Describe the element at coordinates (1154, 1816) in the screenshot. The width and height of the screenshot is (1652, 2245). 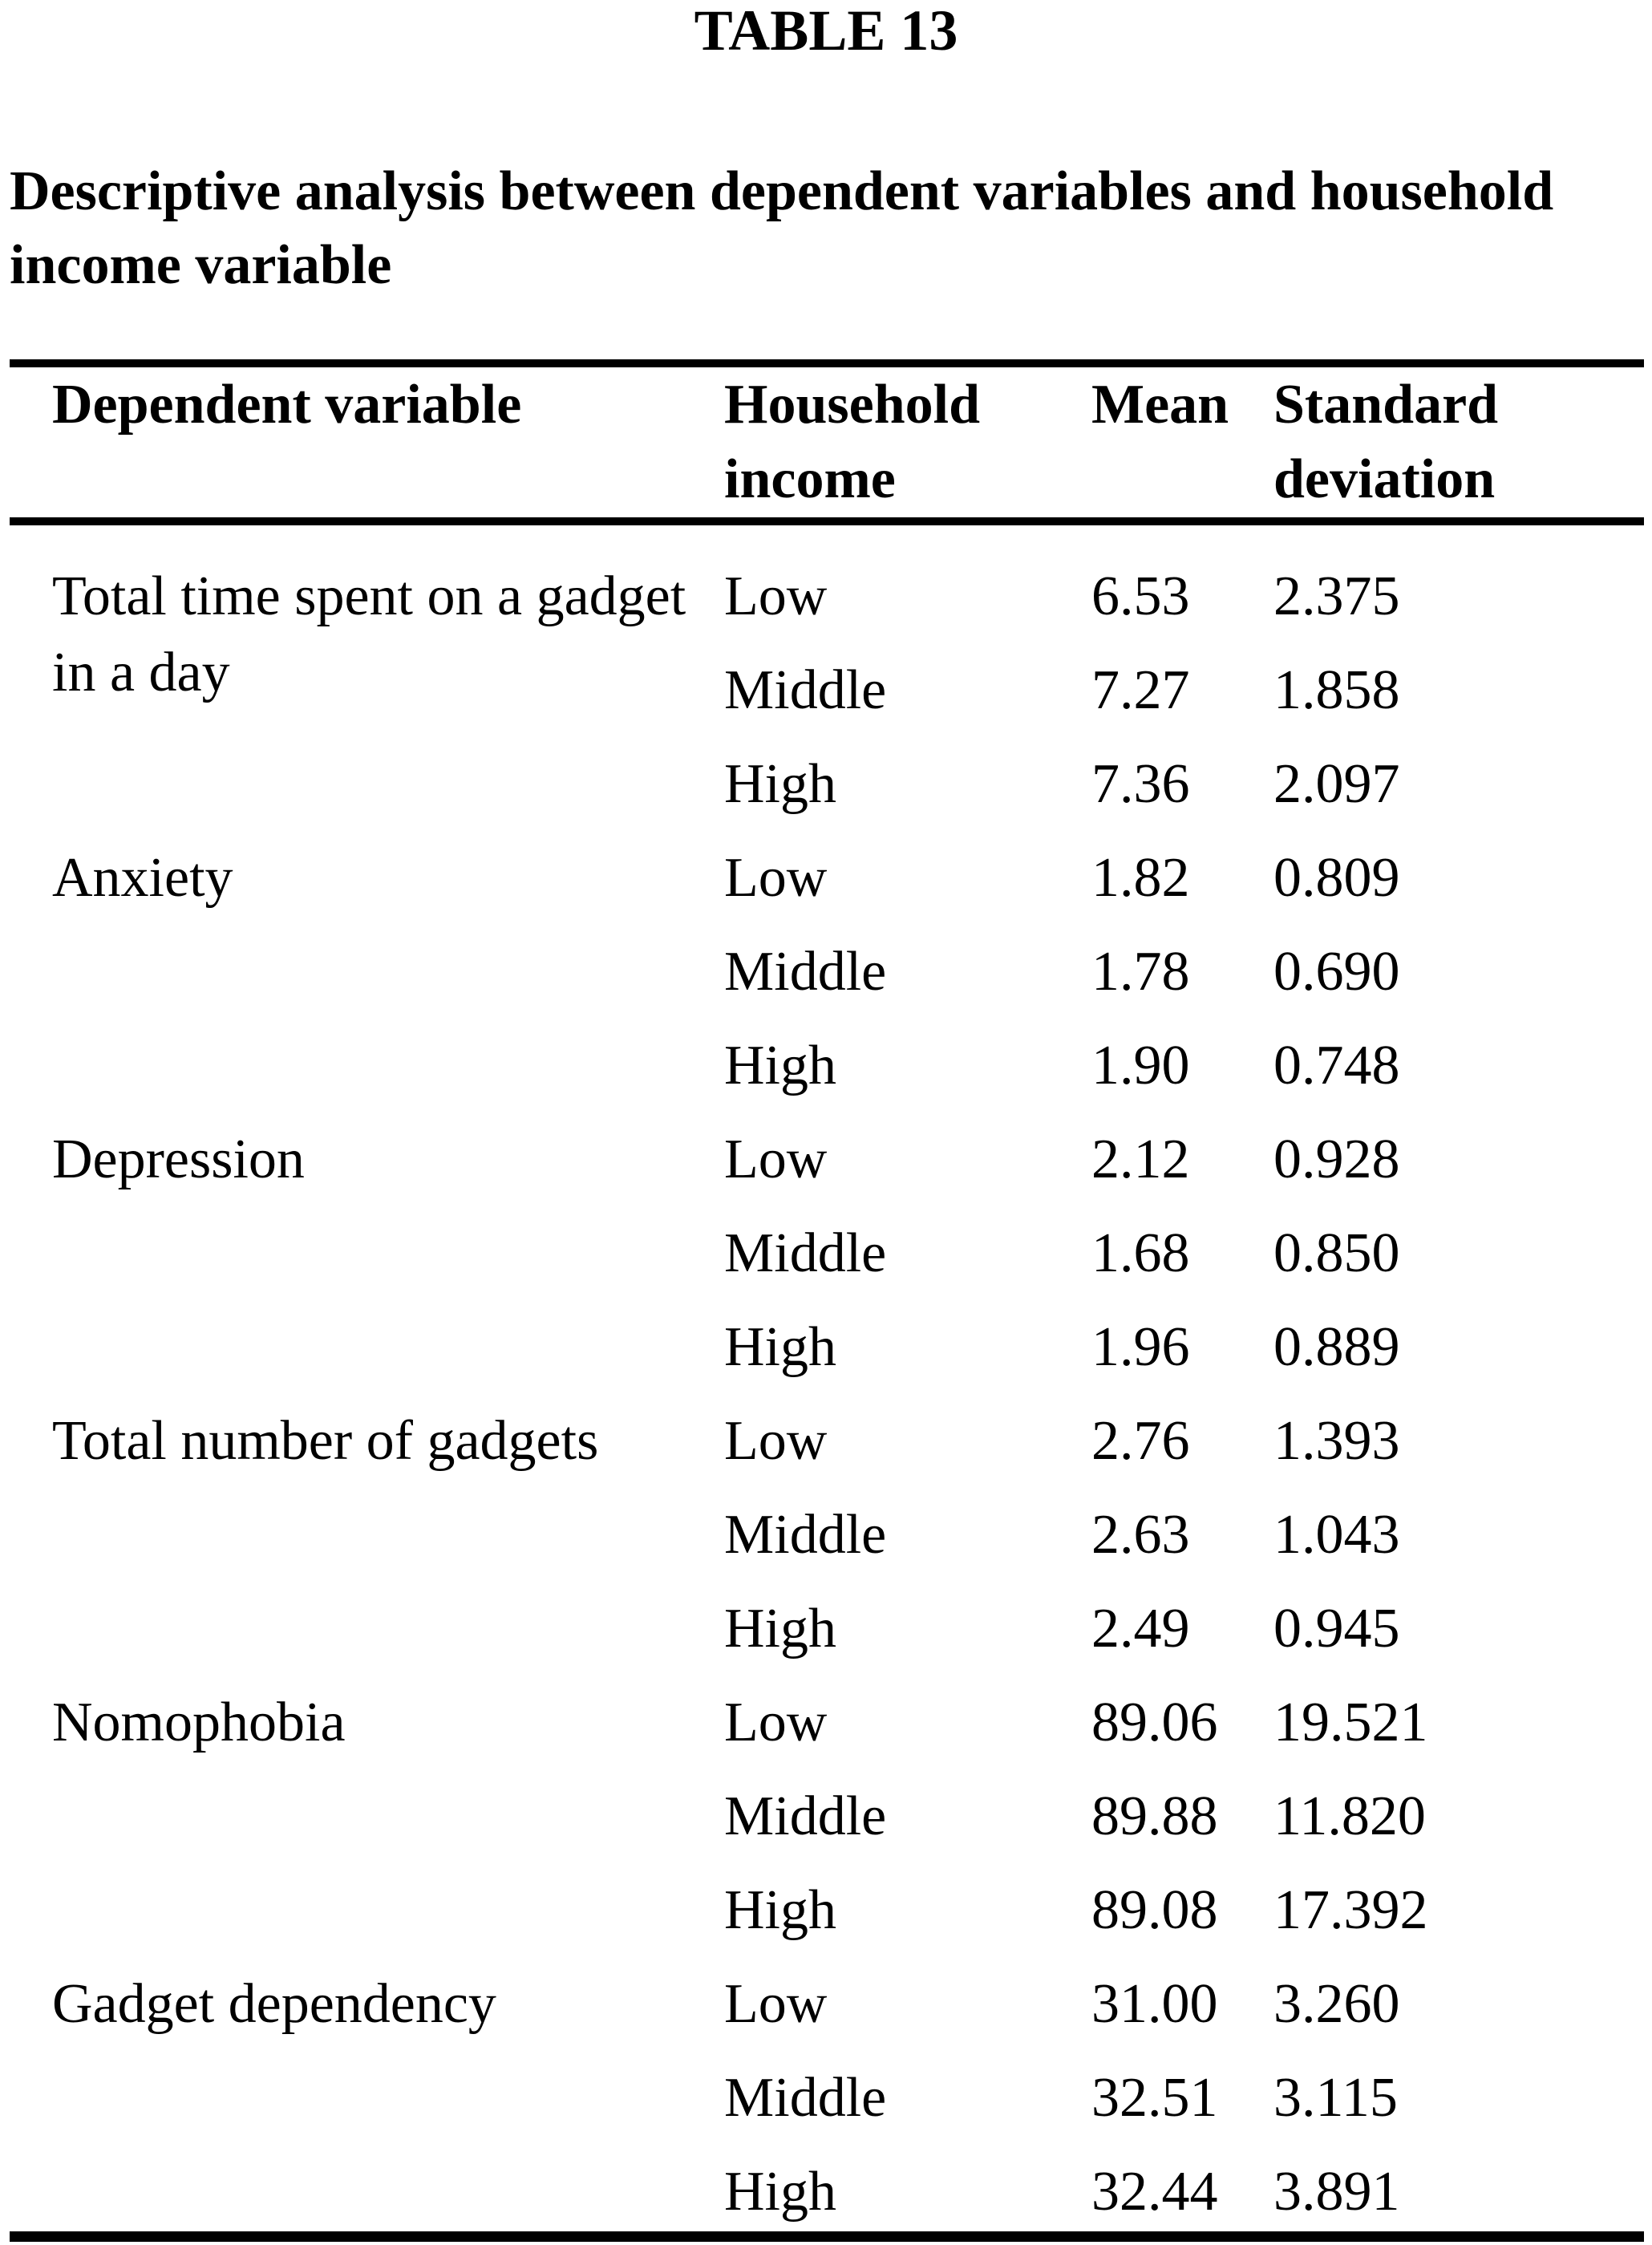
I see `mean-value-cell: 89.88` at that location.